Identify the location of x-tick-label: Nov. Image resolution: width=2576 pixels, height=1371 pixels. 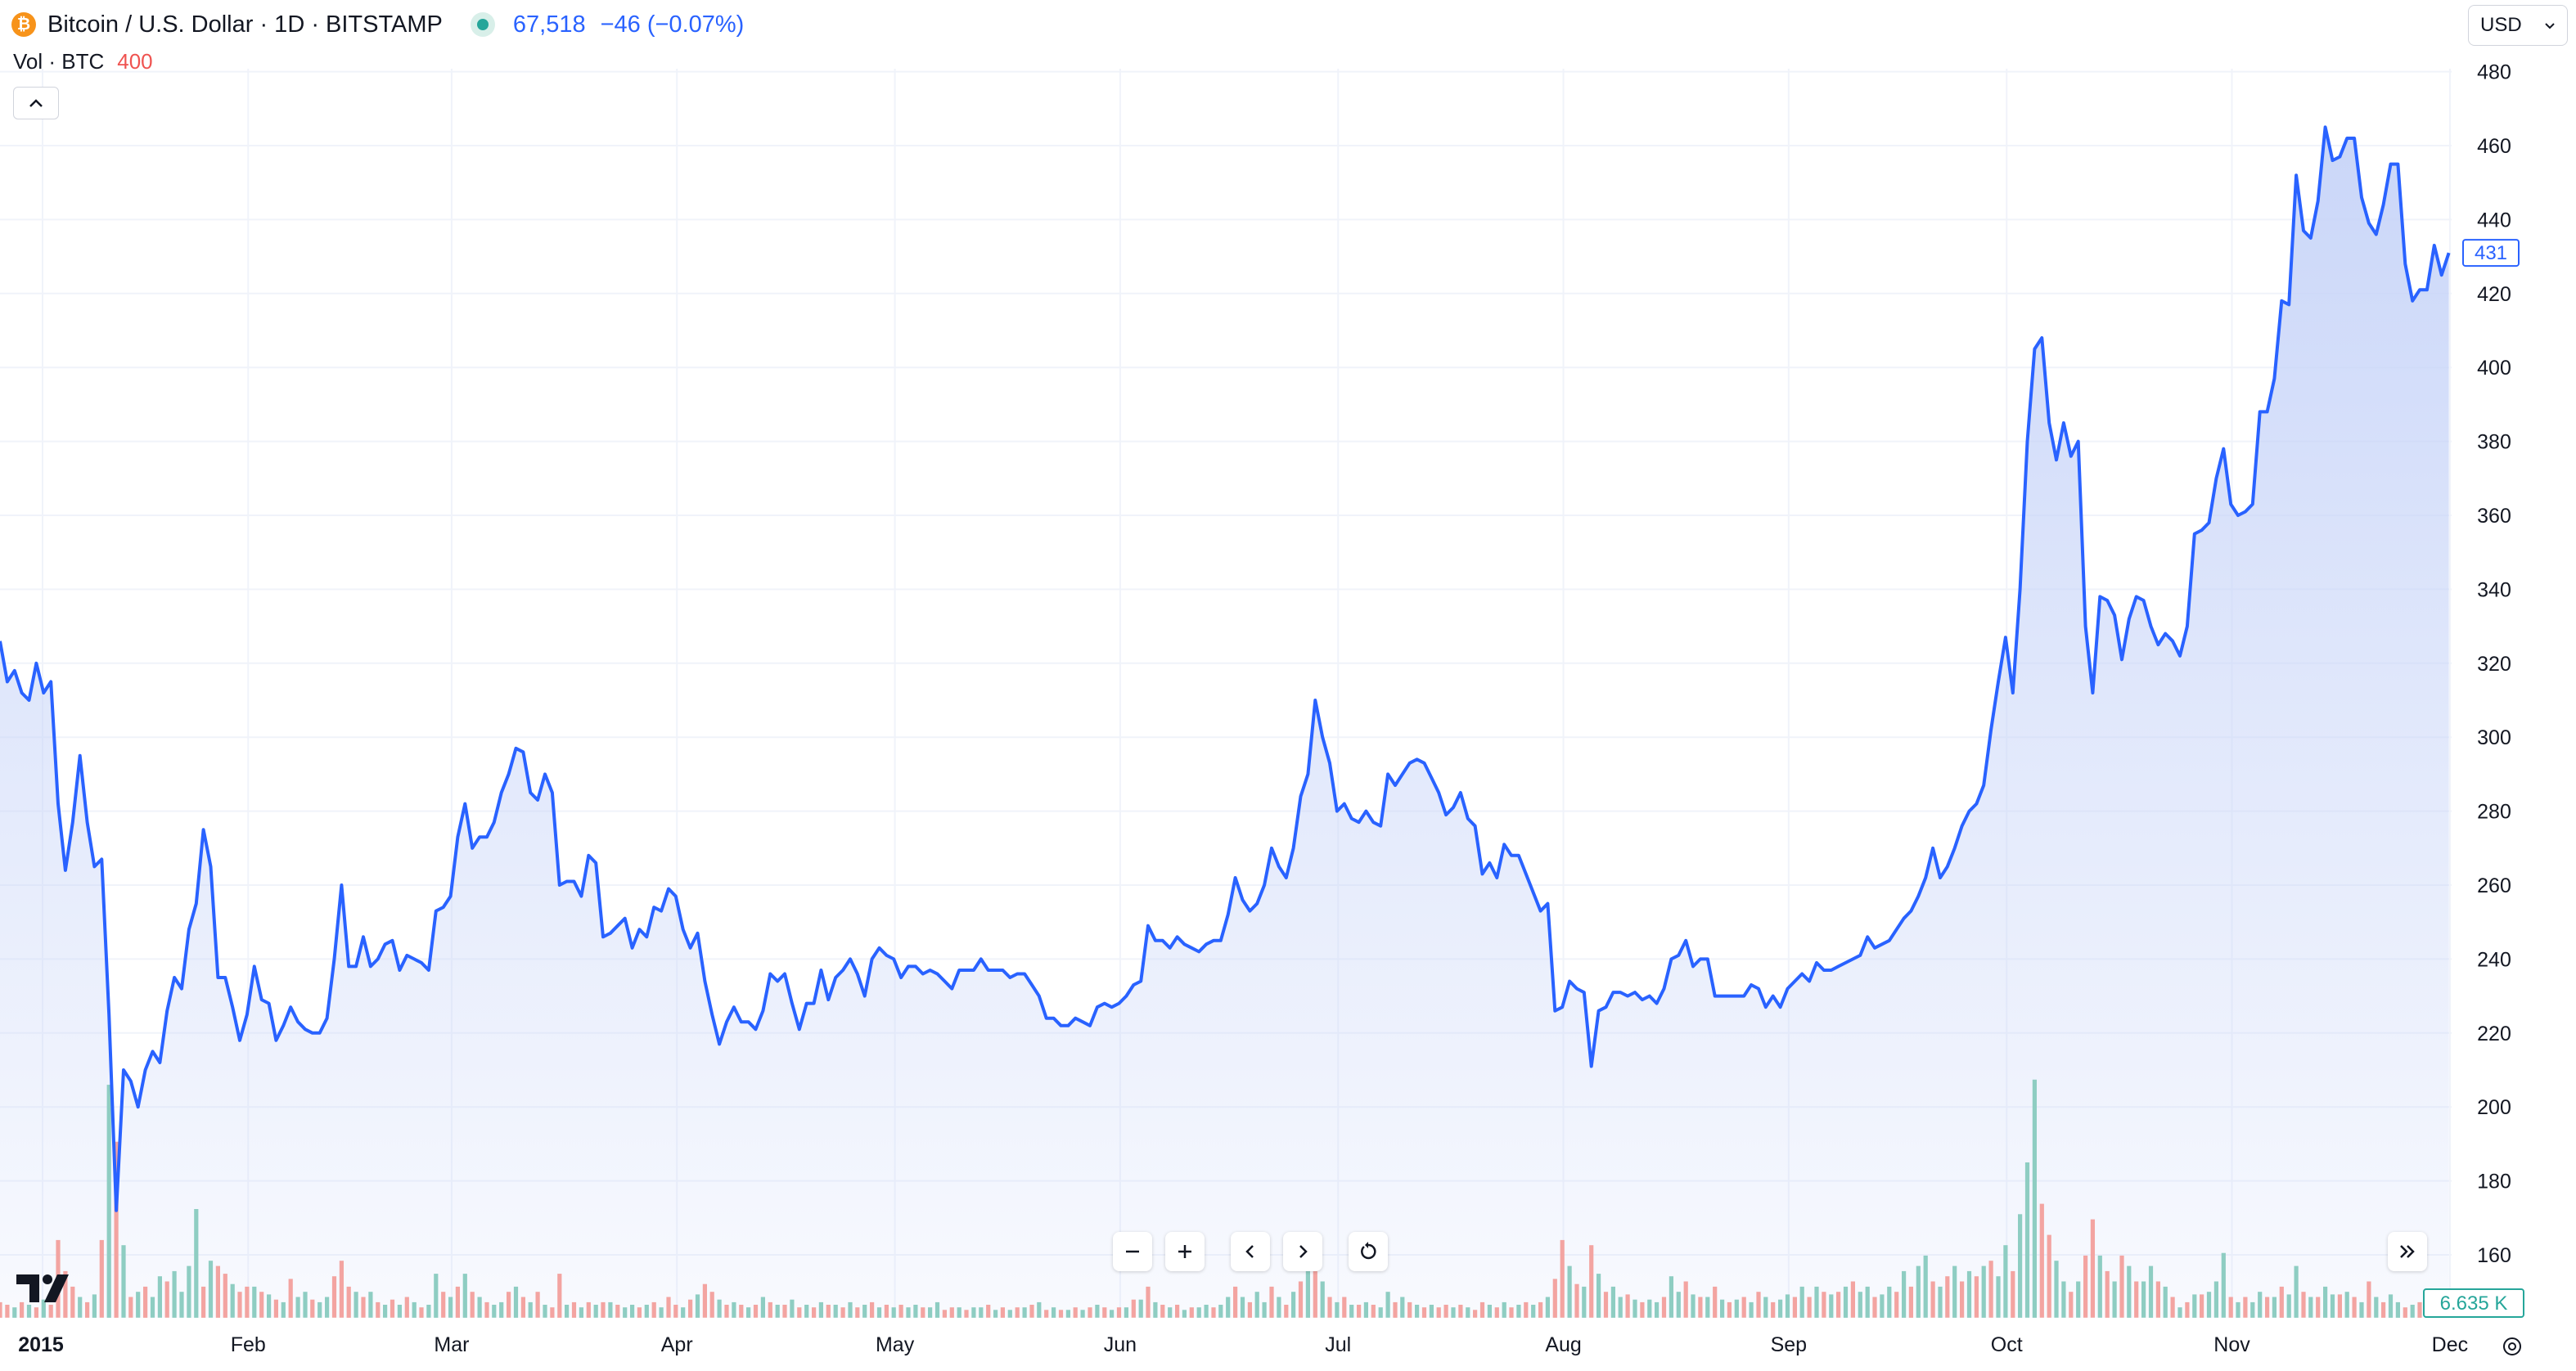
(2231, 1344).